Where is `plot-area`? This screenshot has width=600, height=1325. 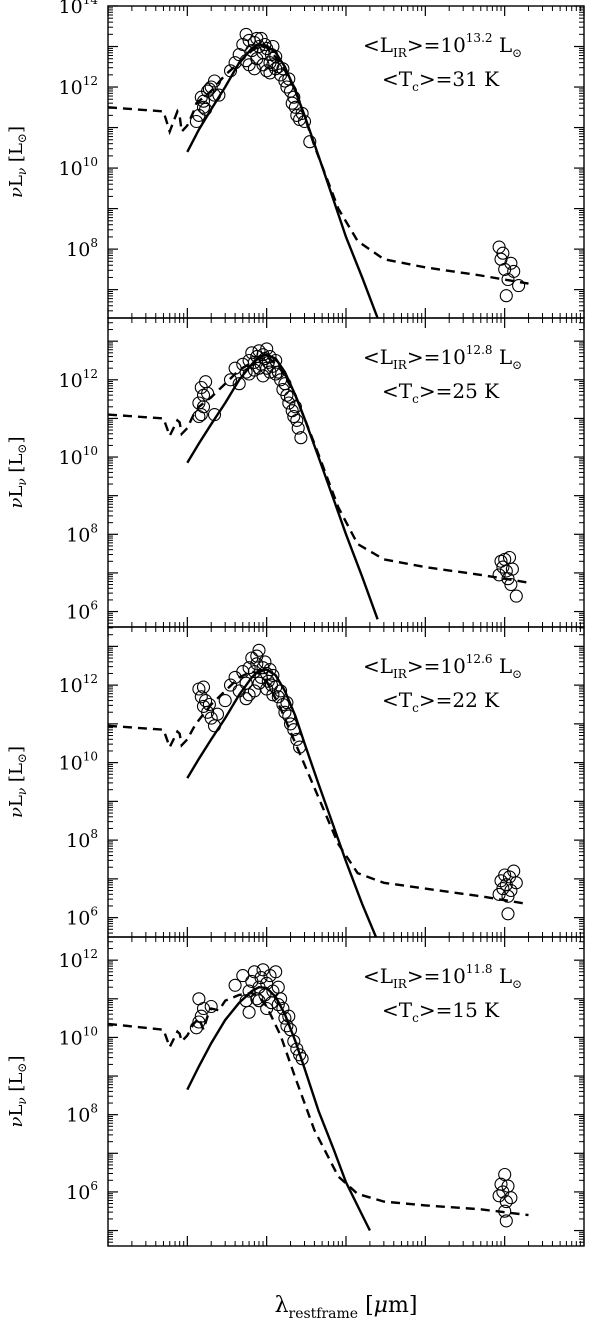
plot-area is located at coordinates (318, 1097).